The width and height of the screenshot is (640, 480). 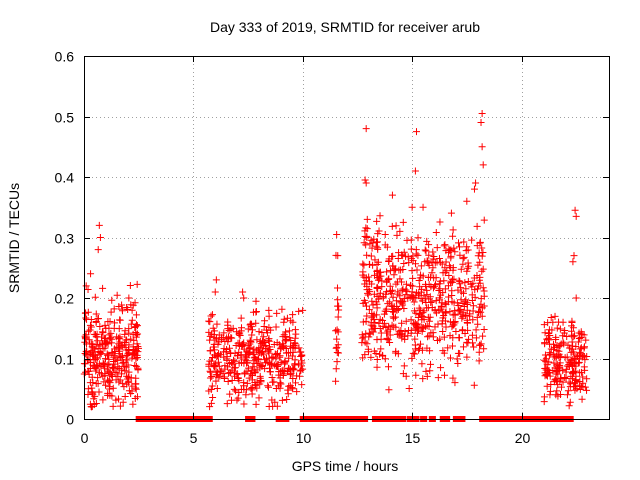 I want to click on x-tick-label: 10, so click(x=304, y=438).